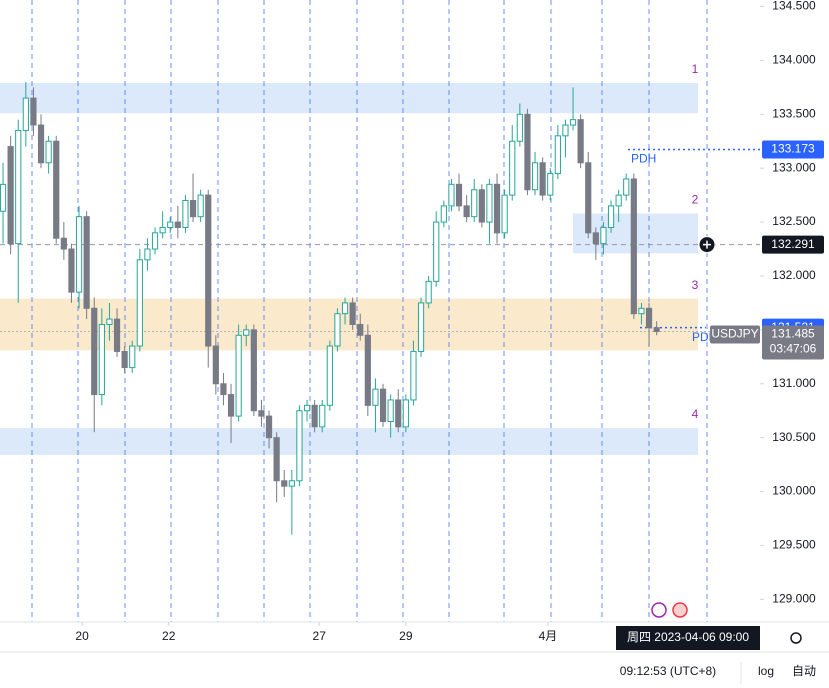 The height and width of the screenshot is (688, 829). I want to click on auto-toggle: 自动, so click(804, 671).